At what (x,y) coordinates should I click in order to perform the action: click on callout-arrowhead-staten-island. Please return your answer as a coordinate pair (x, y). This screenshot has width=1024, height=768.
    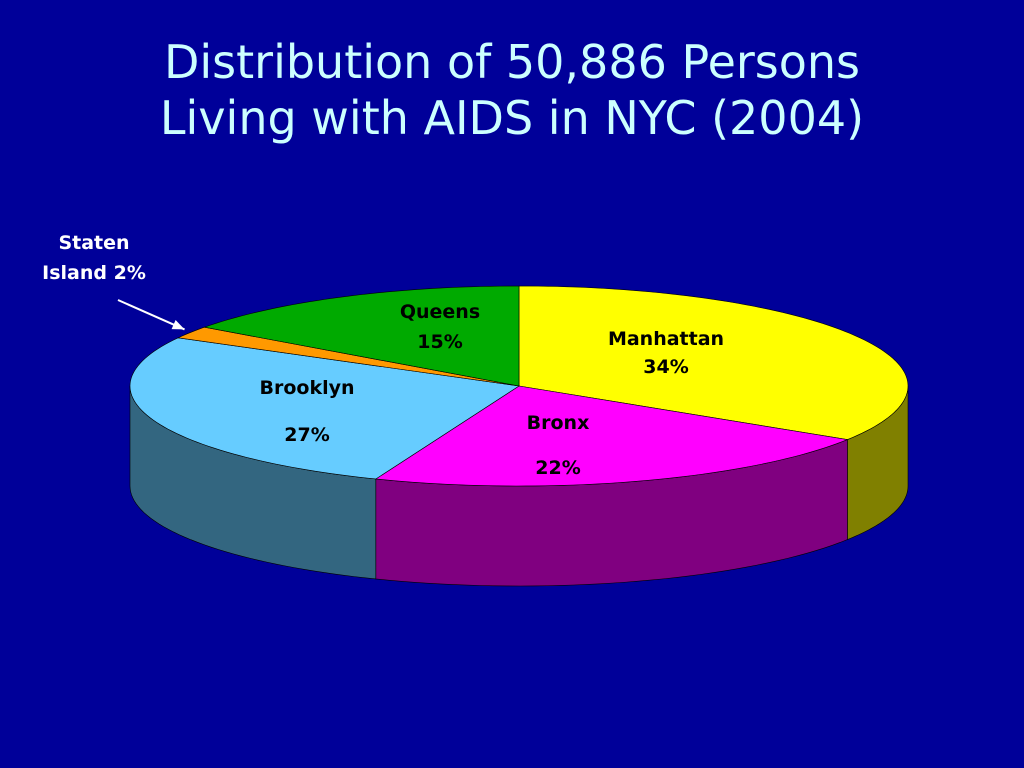
    Looking at the image, I should click on (178, 324).